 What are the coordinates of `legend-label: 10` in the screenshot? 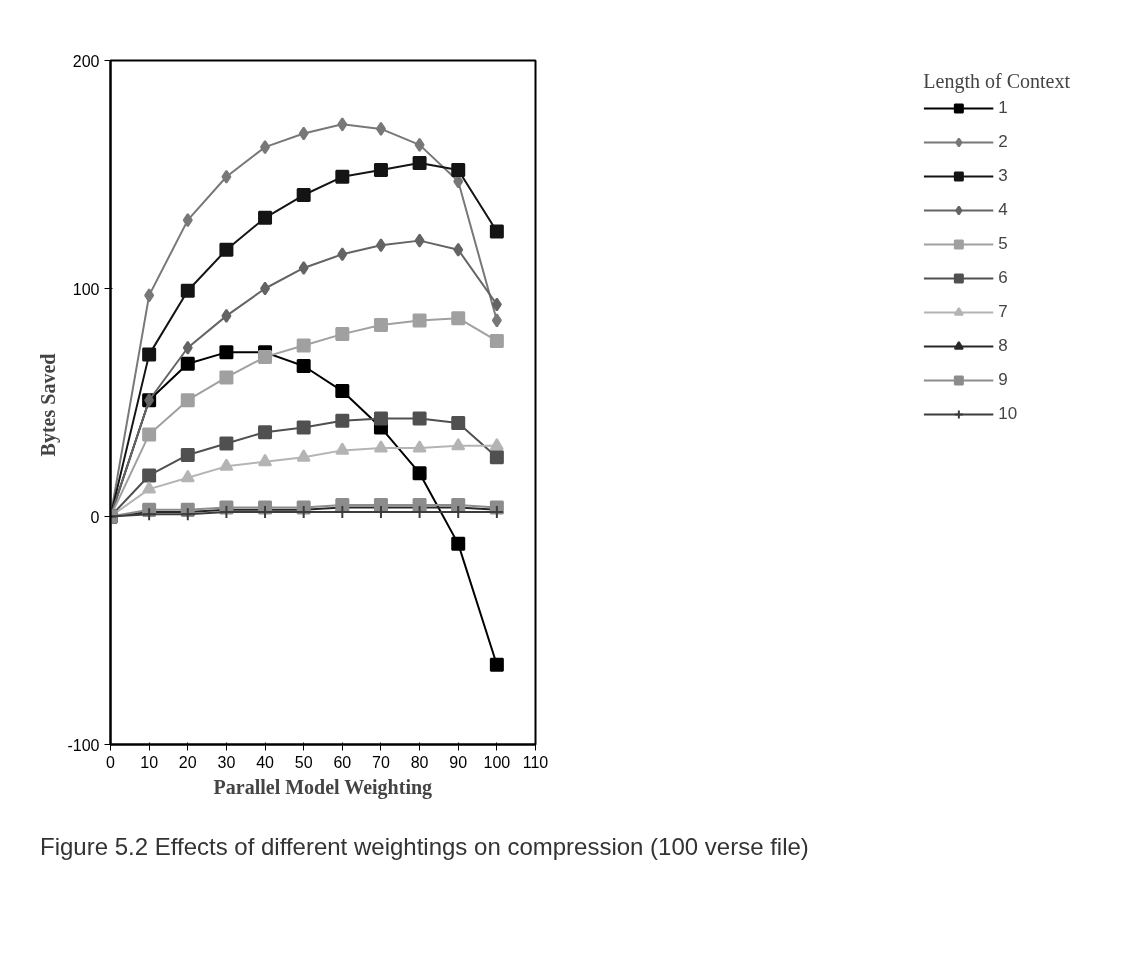 It's located at (1008, 414).